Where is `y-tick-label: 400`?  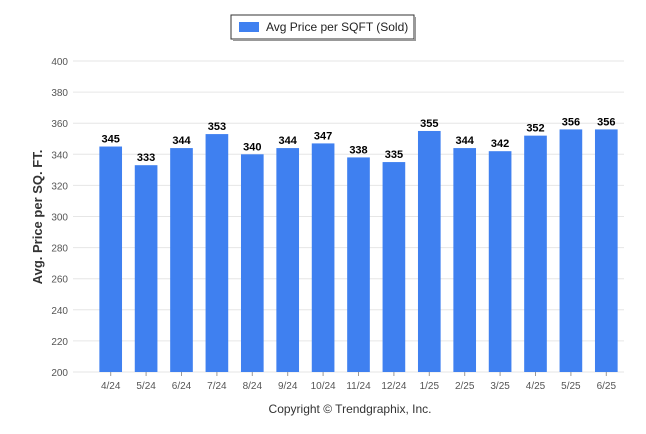
y-tick-label: 400 is located at coordinates (59, 62).